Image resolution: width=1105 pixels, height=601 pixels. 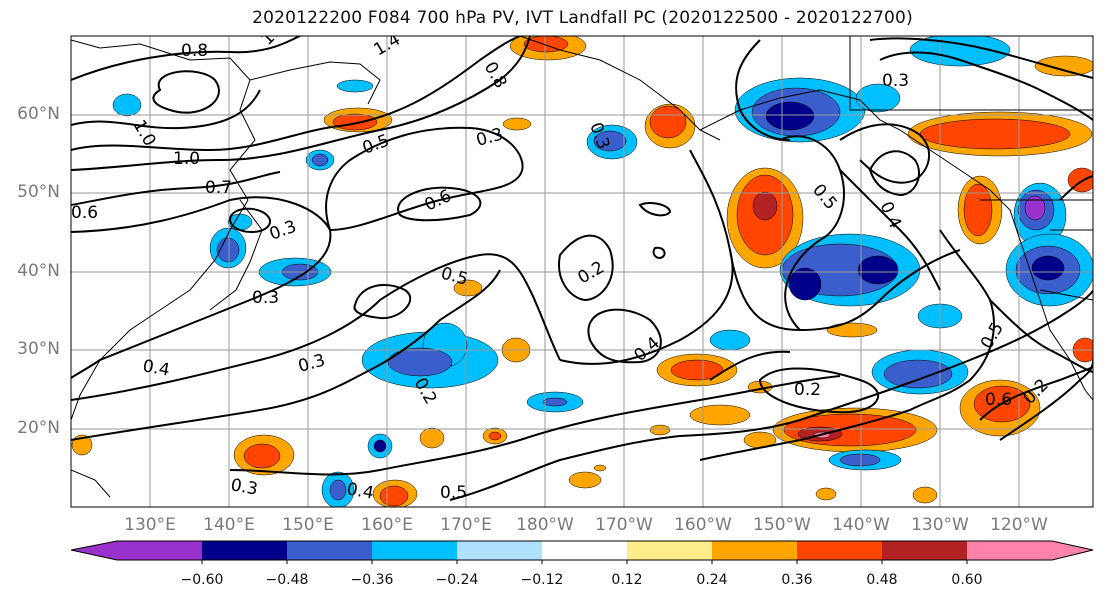 I want to click on lon-label: 180°W, so click(x=545, y=525).